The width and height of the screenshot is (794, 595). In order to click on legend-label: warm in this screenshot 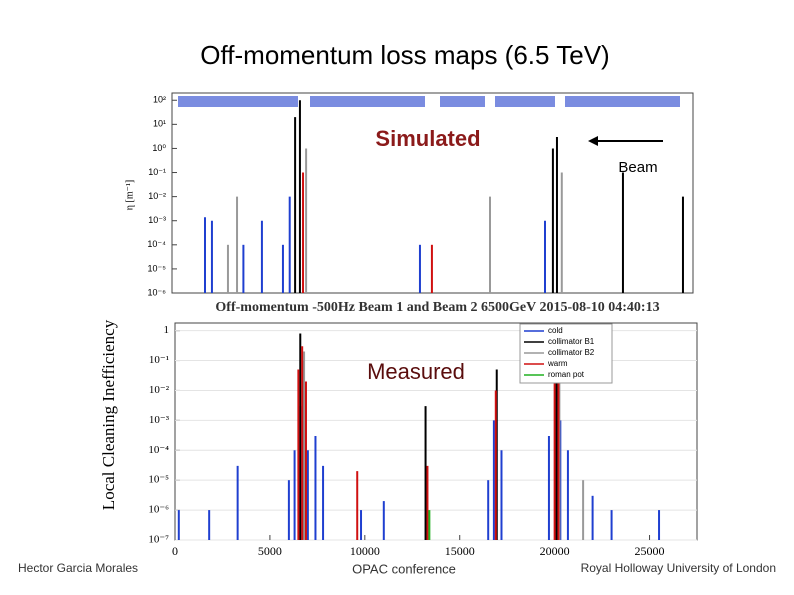, I will do `click(557, 363)`.